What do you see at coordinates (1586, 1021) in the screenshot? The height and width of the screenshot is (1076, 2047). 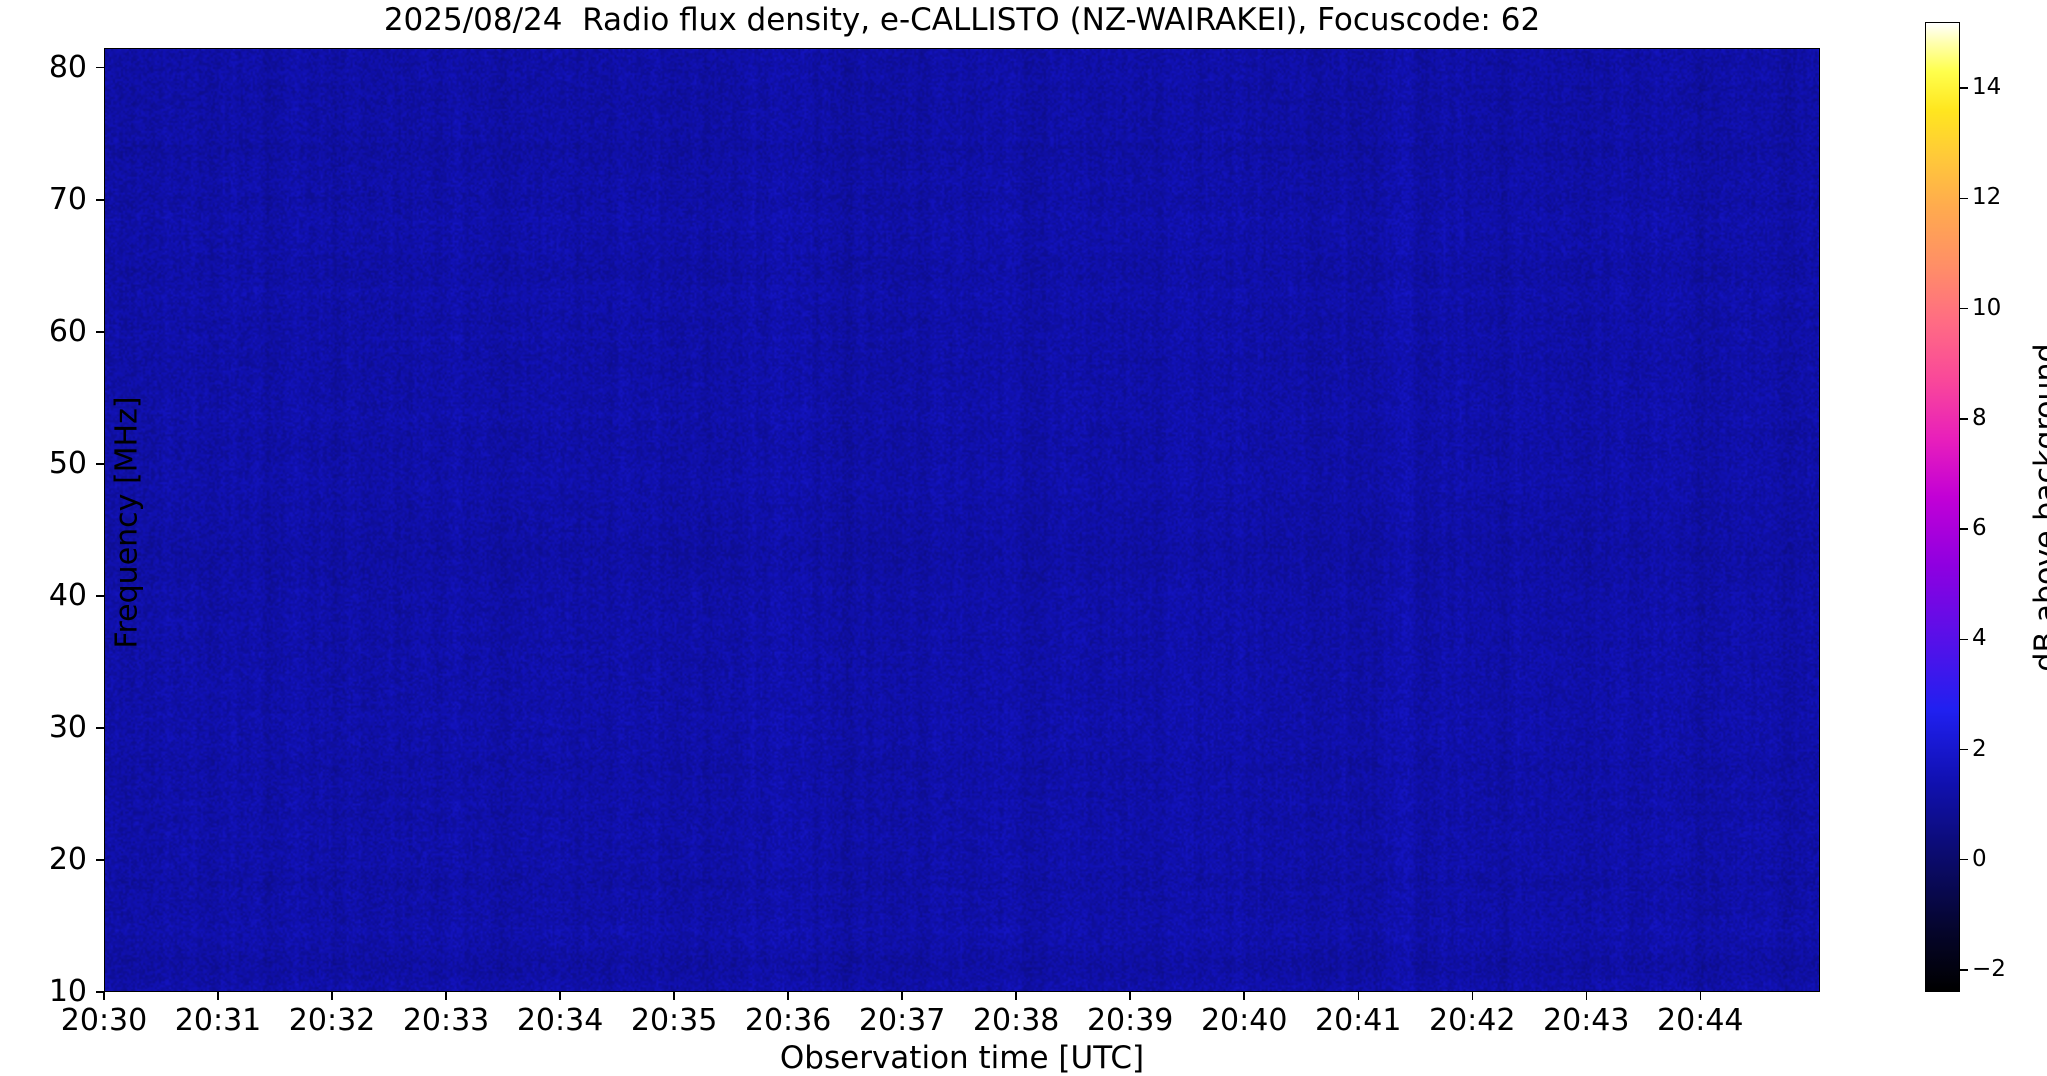 I see `x-axis-tick-label: 20:43` at bounding box center [1586, 1021].